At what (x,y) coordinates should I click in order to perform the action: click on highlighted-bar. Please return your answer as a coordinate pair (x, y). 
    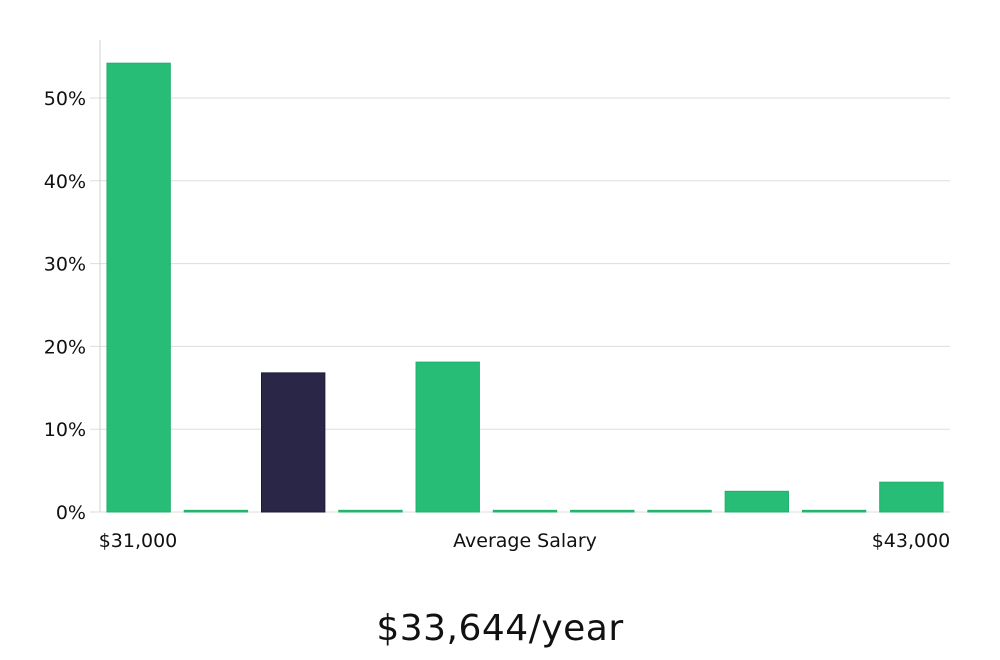
    Looking at the image, I should click on (293, 442).